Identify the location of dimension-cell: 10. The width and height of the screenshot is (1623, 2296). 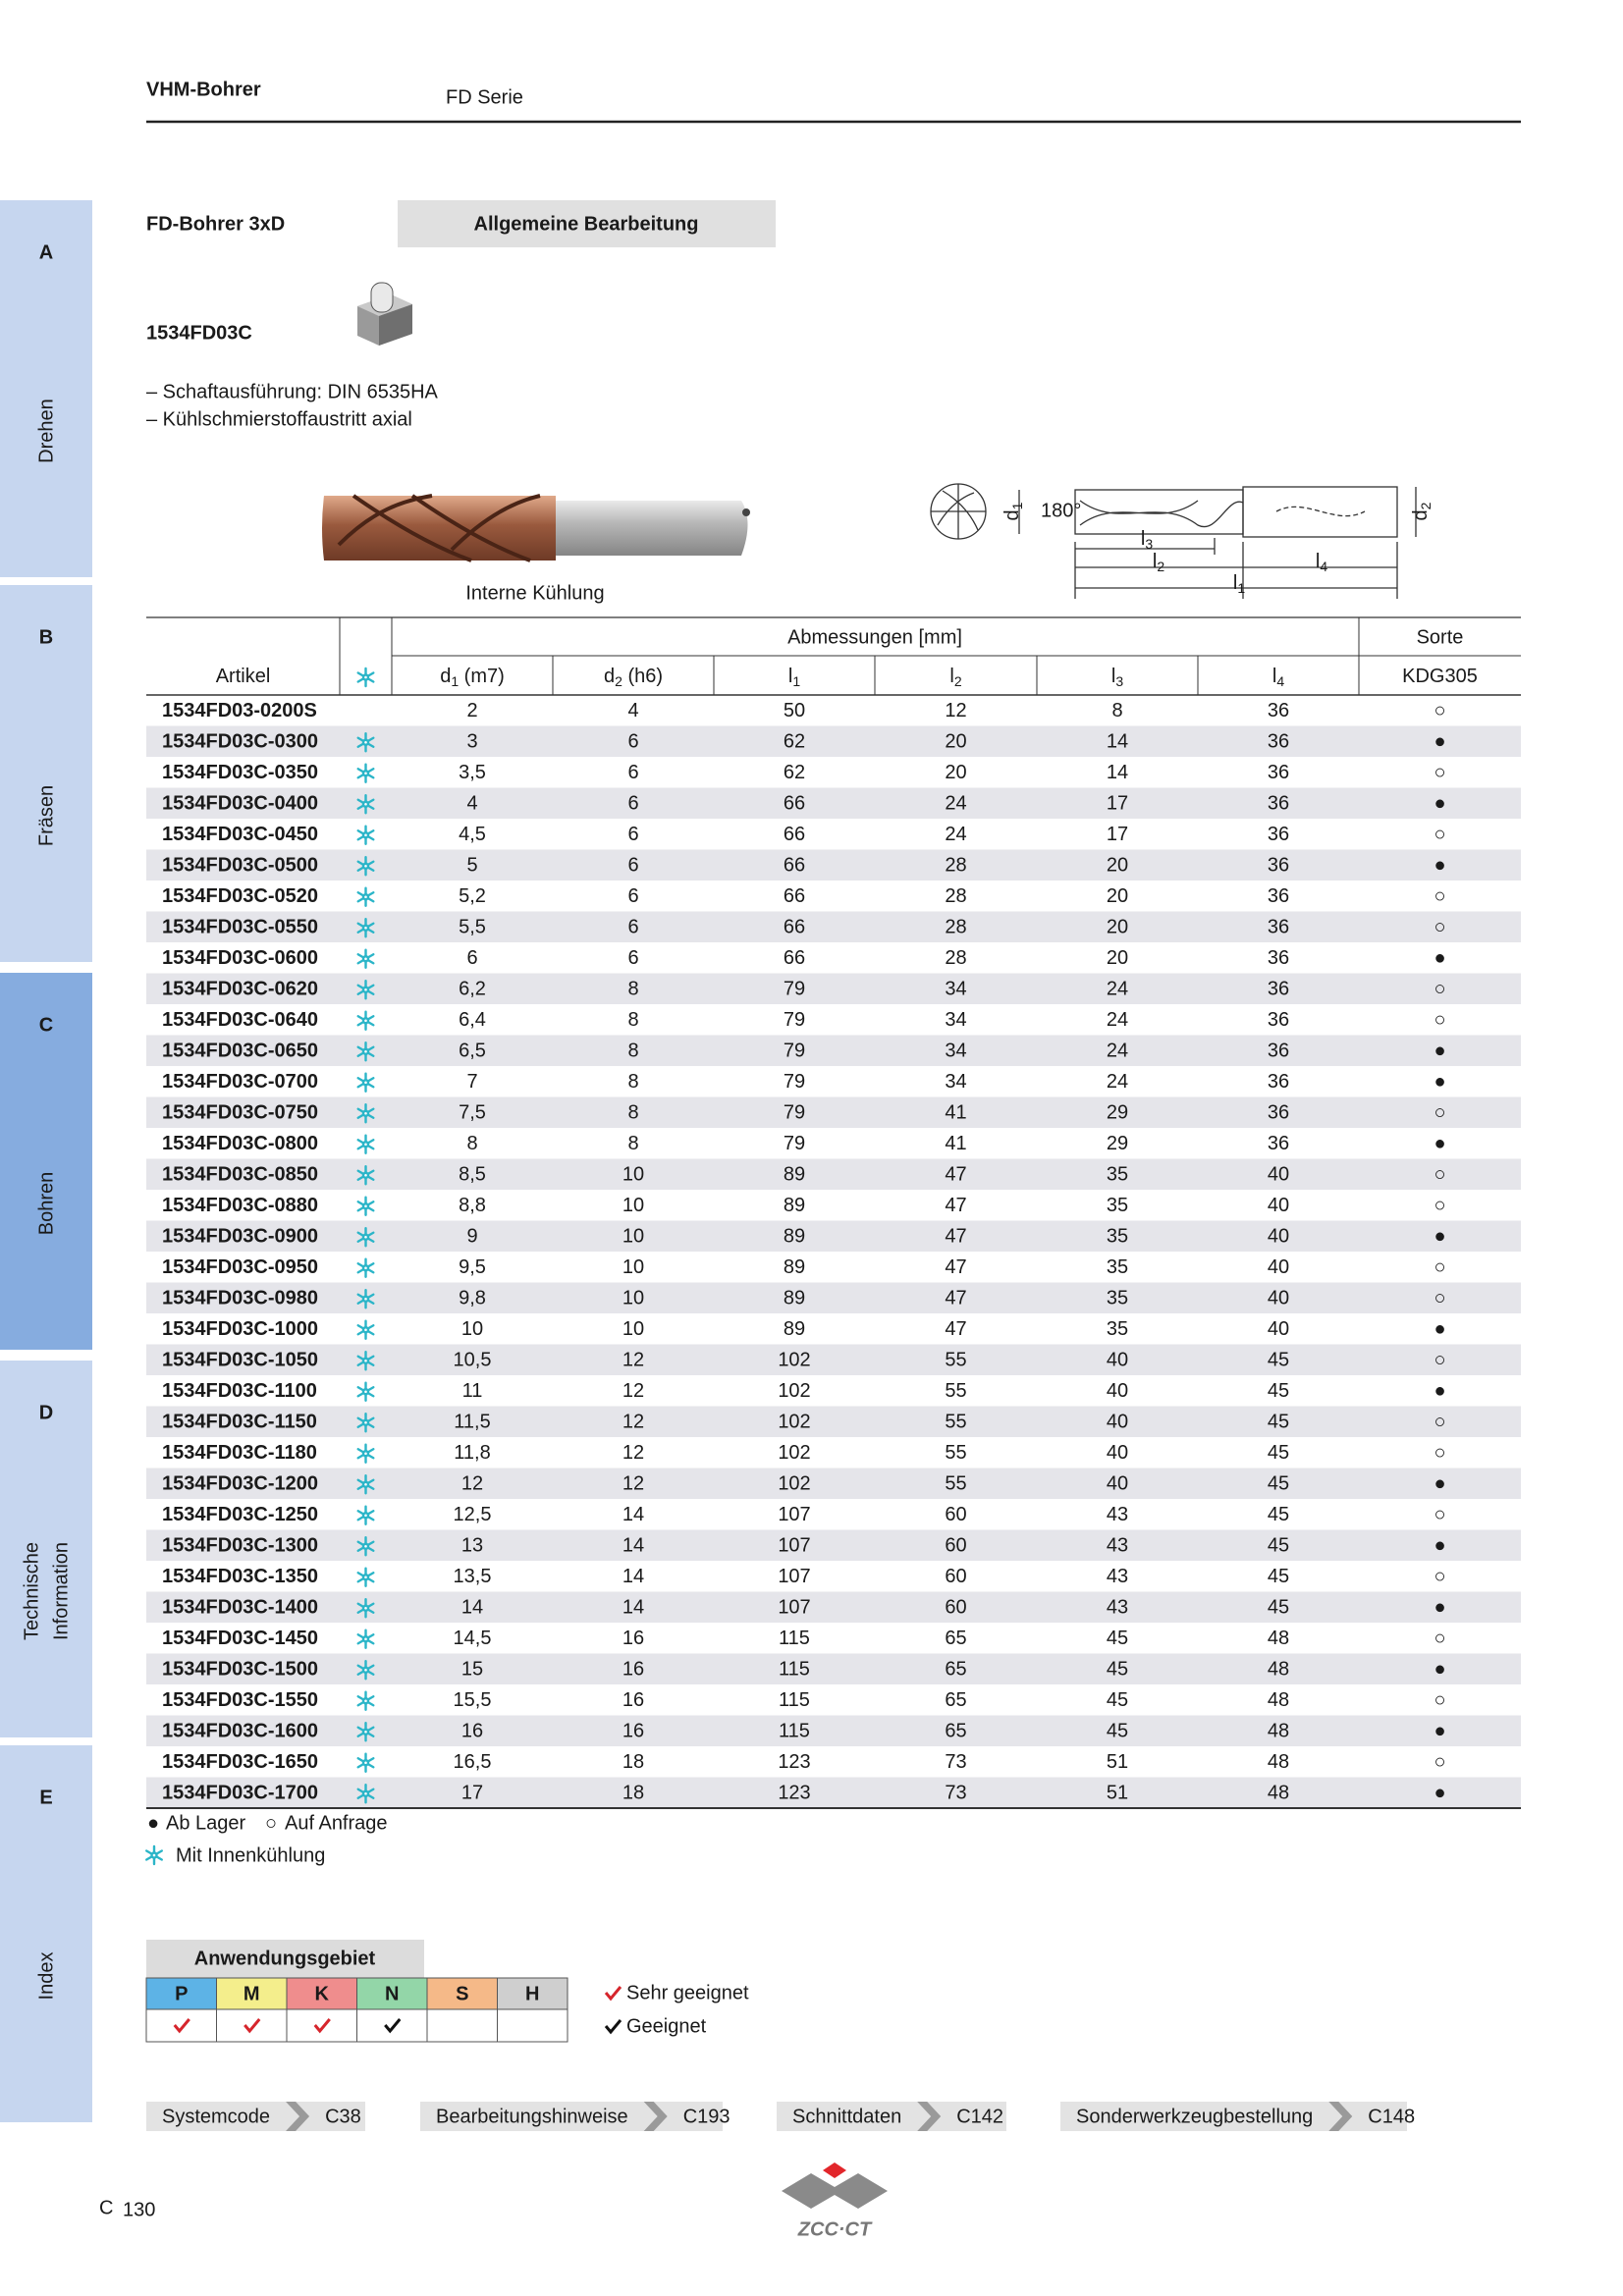
(633, 1205).